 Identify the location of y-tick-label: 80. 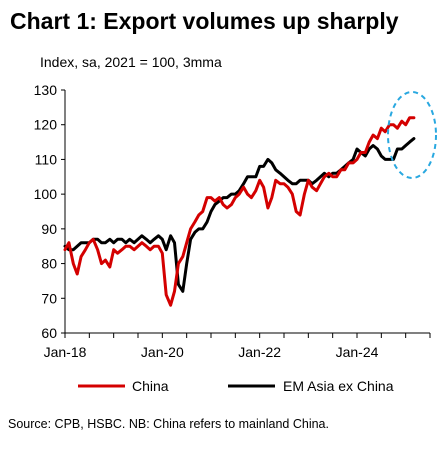
(49, 264).